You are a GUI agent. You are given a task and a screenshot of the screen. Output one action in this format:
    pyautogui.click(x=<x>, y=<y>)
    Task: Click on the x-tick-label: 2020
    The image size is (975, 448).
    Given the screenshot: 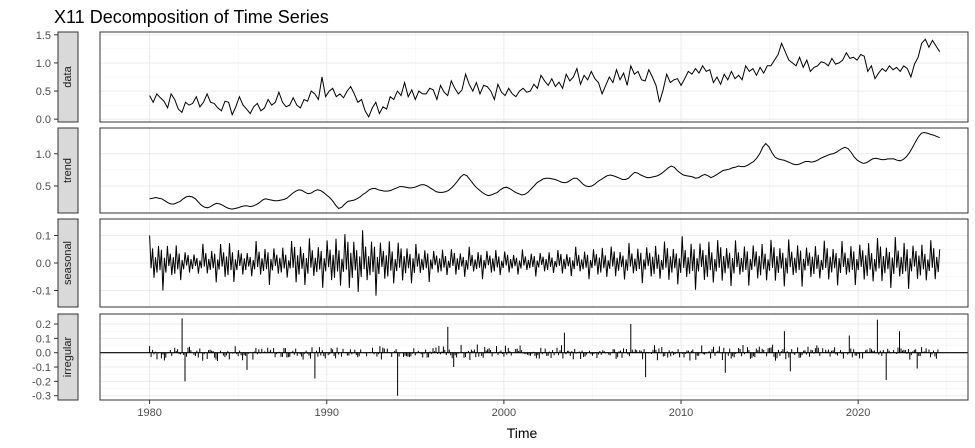 What is the action you would take?
    pyautogui.click(x=858, y=413)
    